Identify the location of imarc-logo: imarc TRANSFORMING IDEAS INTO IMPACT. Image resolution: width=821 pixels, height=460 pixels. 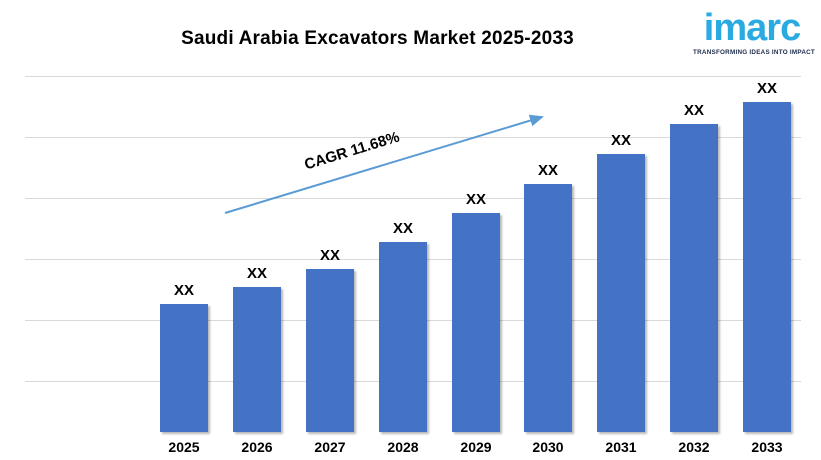
(754, 32).